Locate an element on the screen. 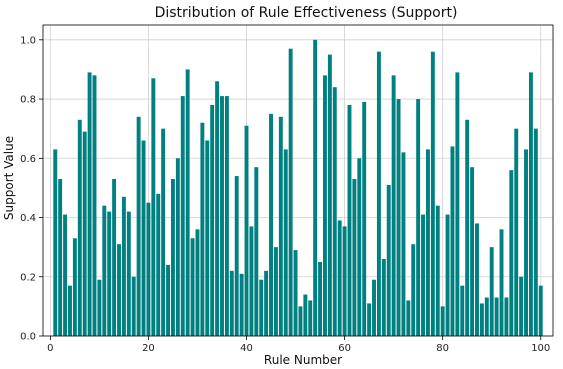  y-tick-label-5: 1.0 is located at coordinates (28, 40).